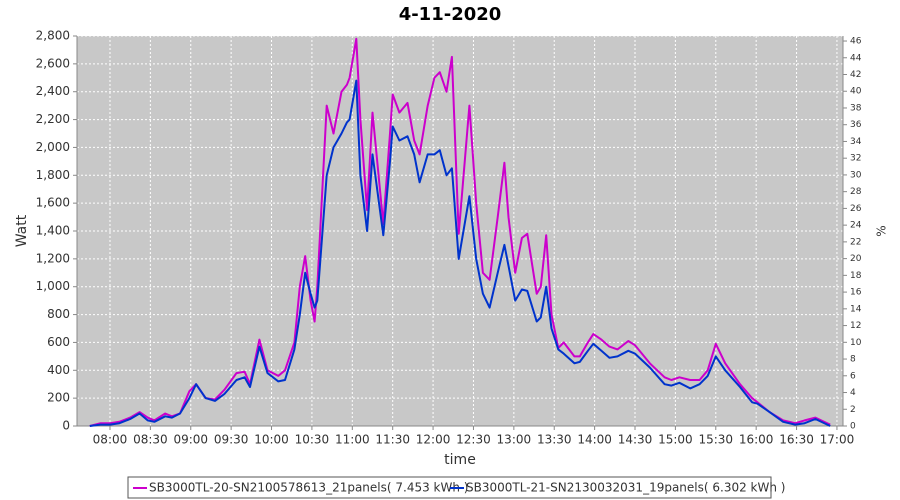 This screenshot has width=900, height=500. What do you see at coordinates (53, 63) in the screenshot?
I see `y-tick-label: 2,600` at bounding box center [53, 63].